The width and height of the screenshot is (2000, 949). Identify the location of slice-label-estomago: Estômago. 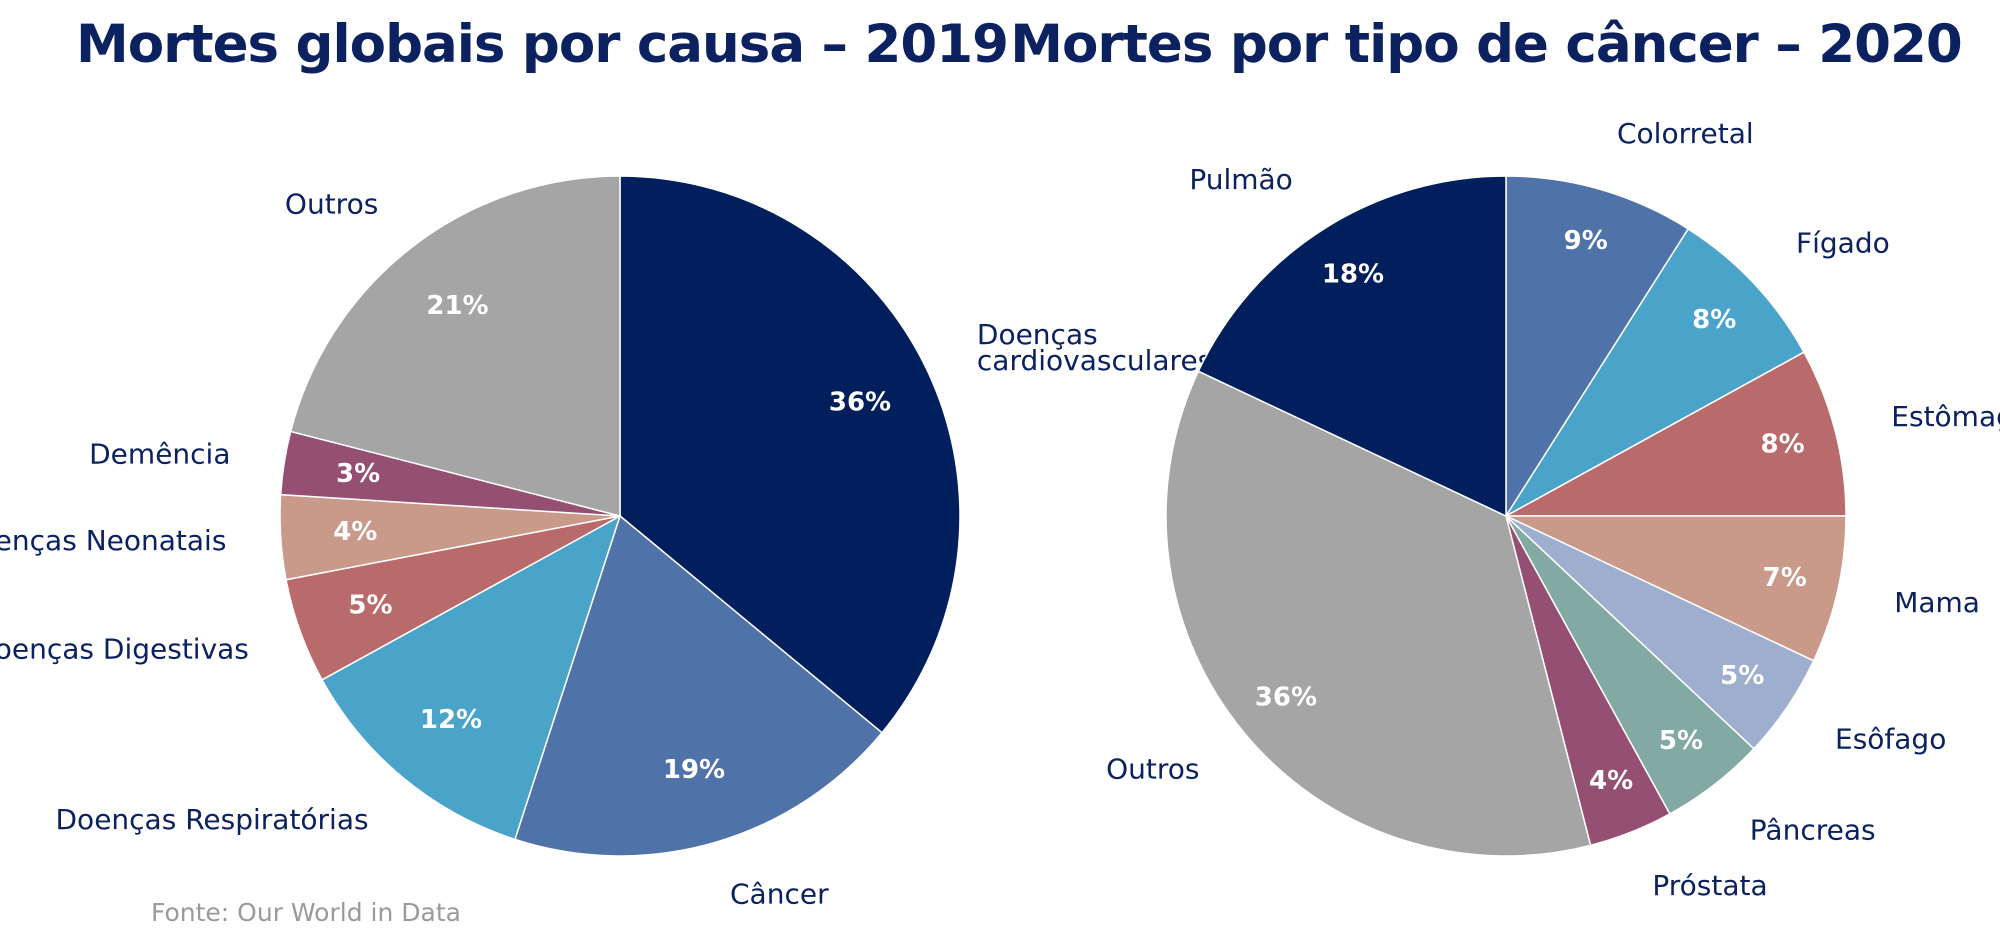
(1945, 416).